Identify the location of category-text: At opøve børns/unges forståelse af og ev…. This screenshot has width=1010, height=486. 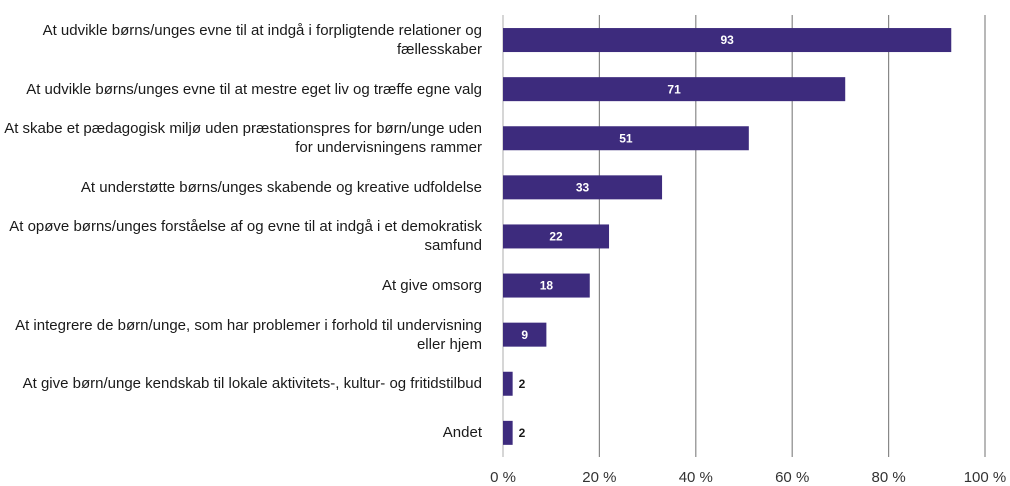
(245, 236).